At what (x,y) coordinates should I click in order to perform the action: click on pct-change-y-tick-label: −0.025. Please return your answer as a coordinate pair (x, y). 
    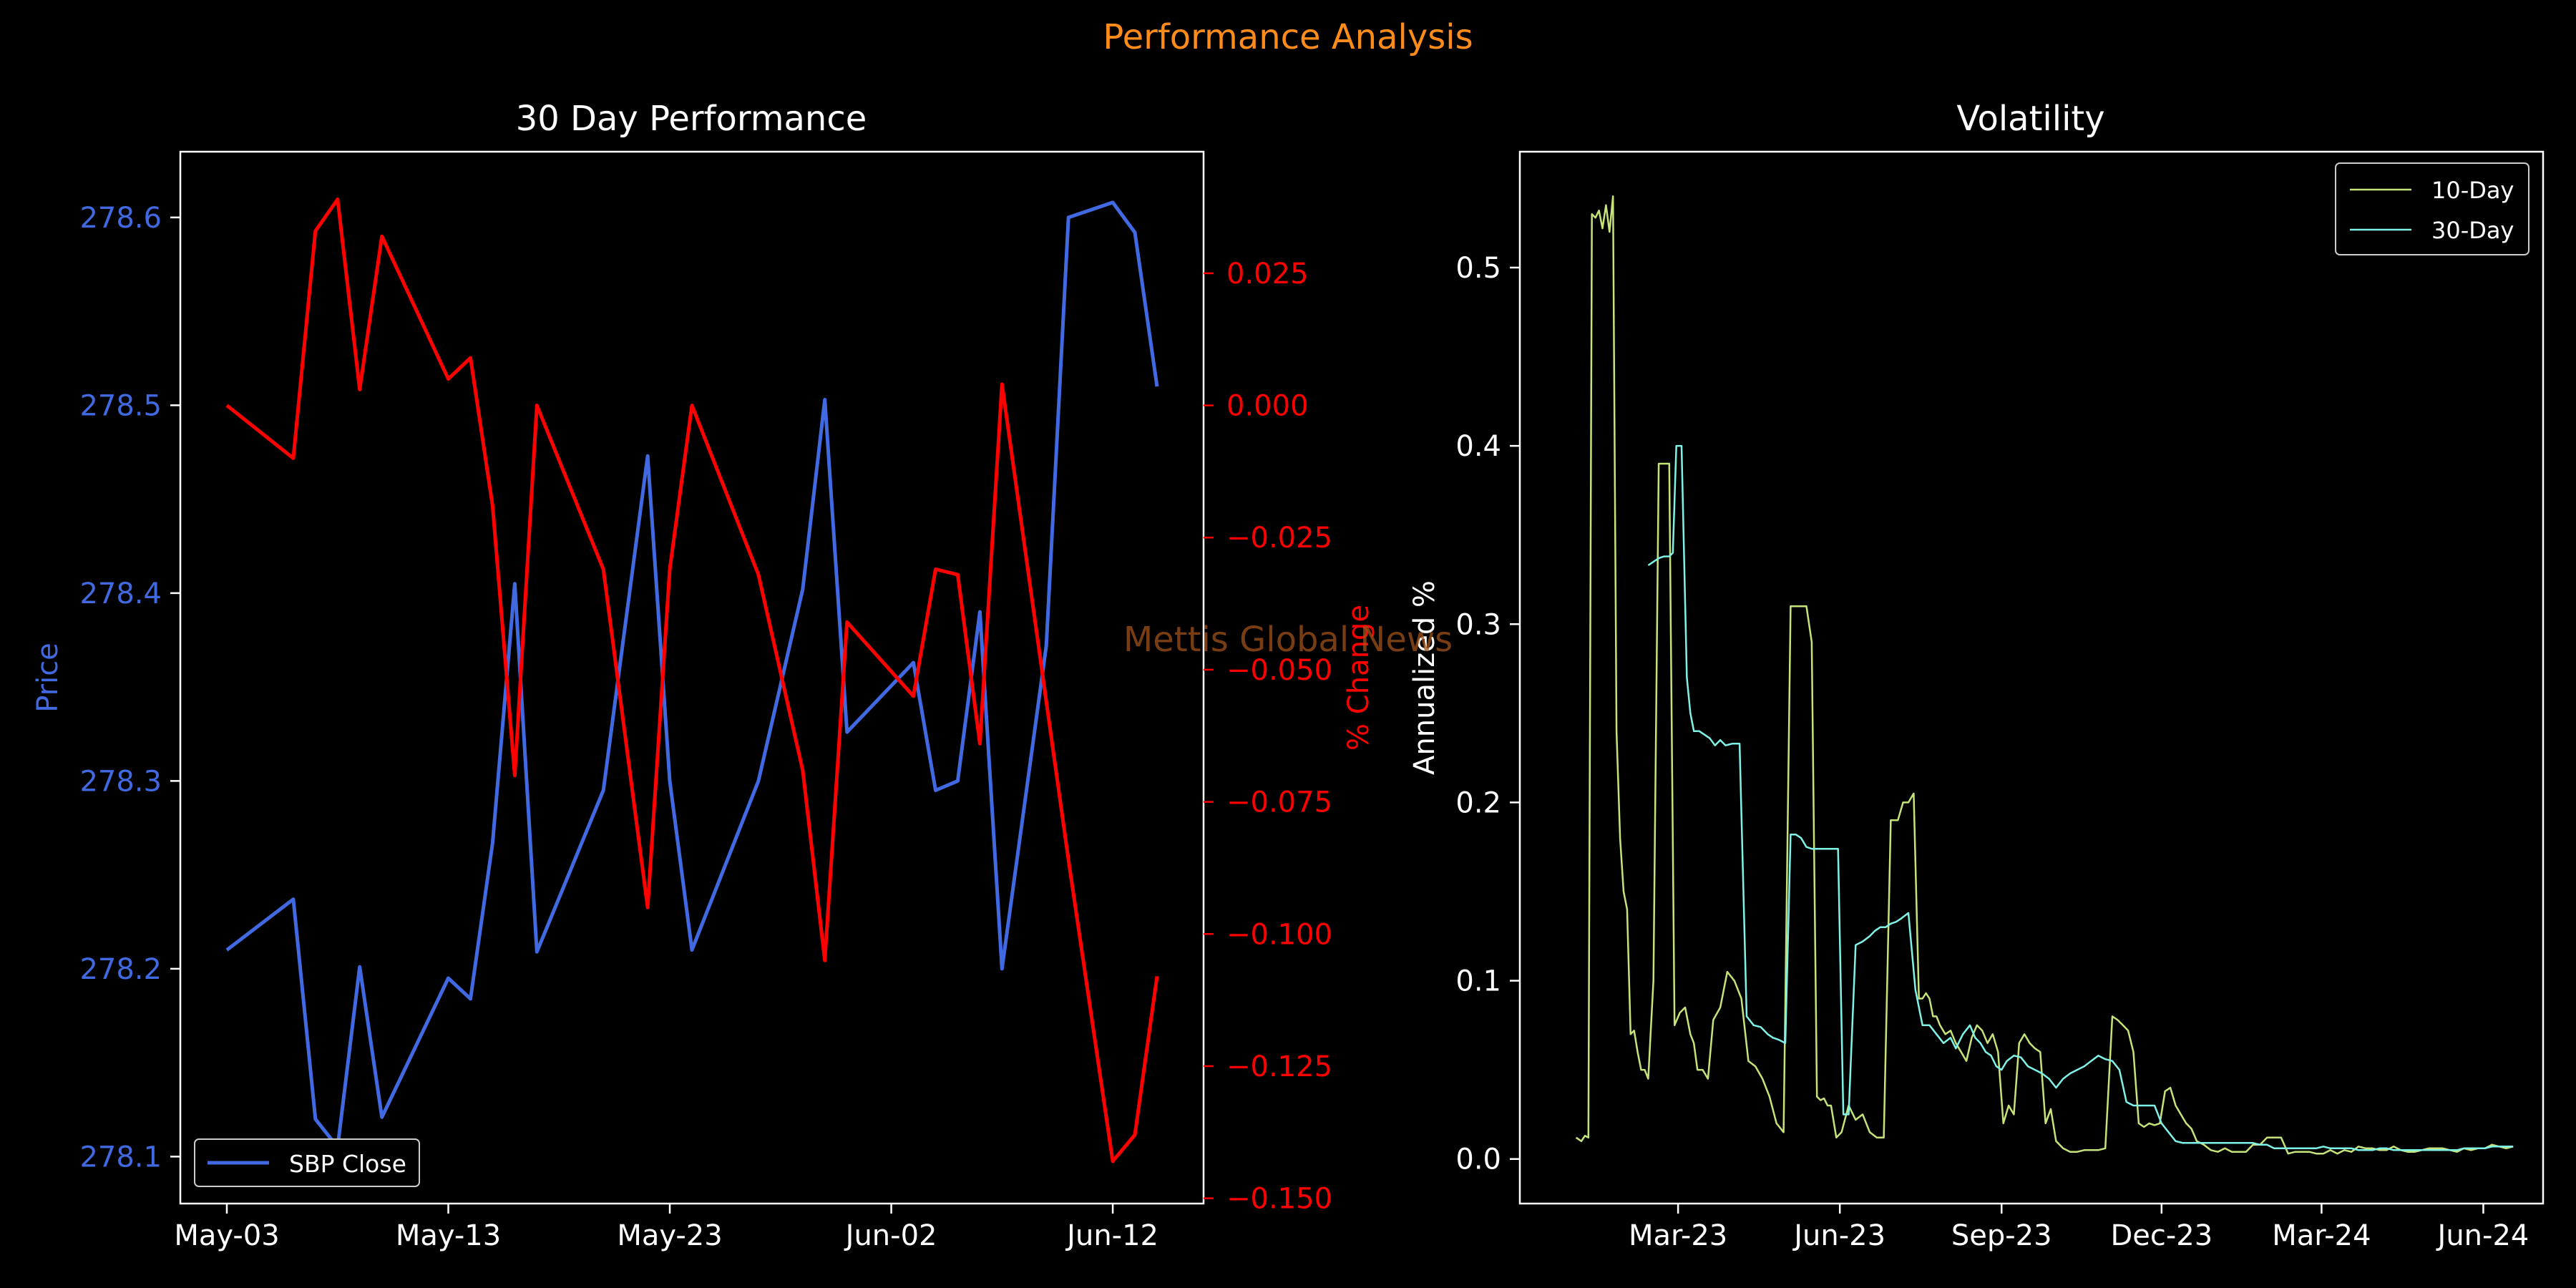
    Looking at the image, I should click on (1279, 538).